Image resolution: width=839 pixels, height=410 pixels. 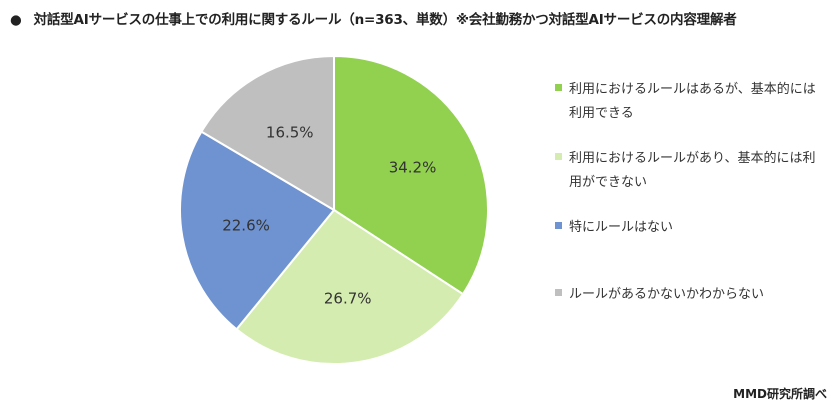 What do you see at coordinates (413, 167) in the screenshot?
I see `slice-label-0: 34.2%` at bounding box center [413, 167].